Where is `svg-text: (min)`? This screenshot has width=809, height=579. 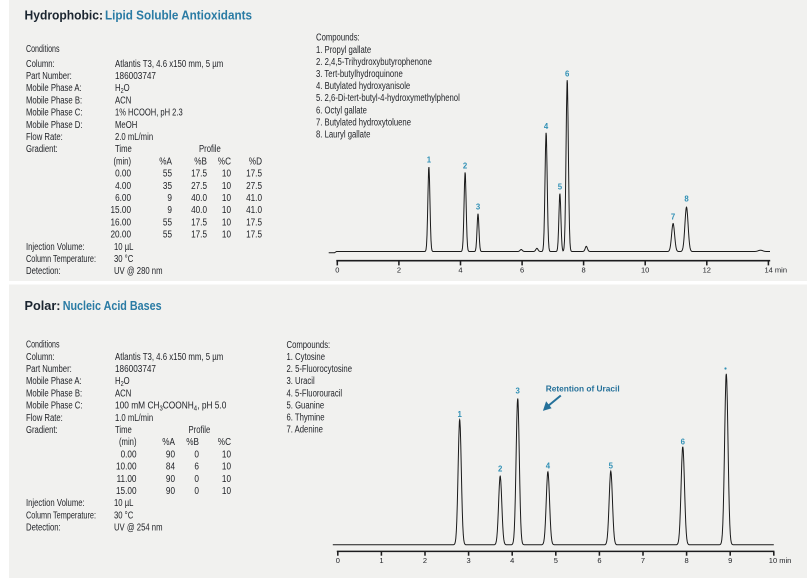 svg-text: (min) is located at coordinates (128, 442).